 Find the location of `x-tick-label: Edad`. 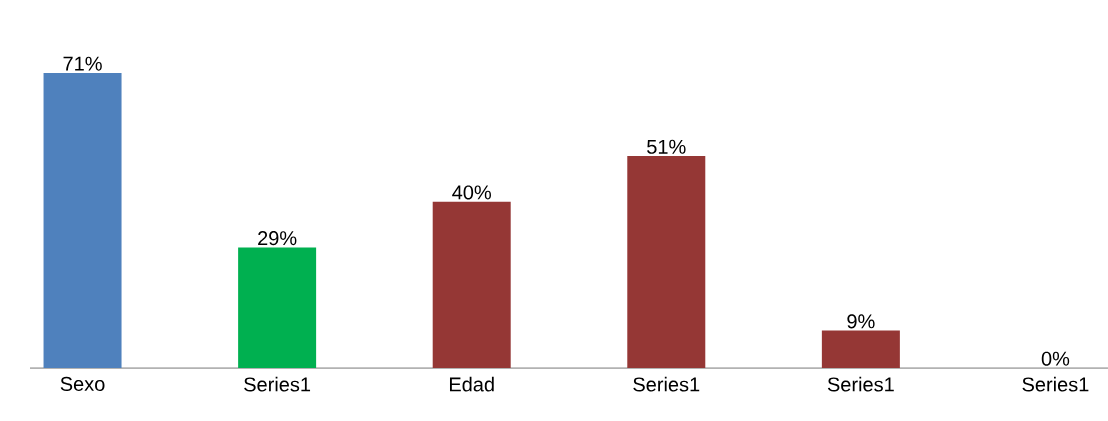

x-tick-label: Edad is located at coordinates (472, 384).